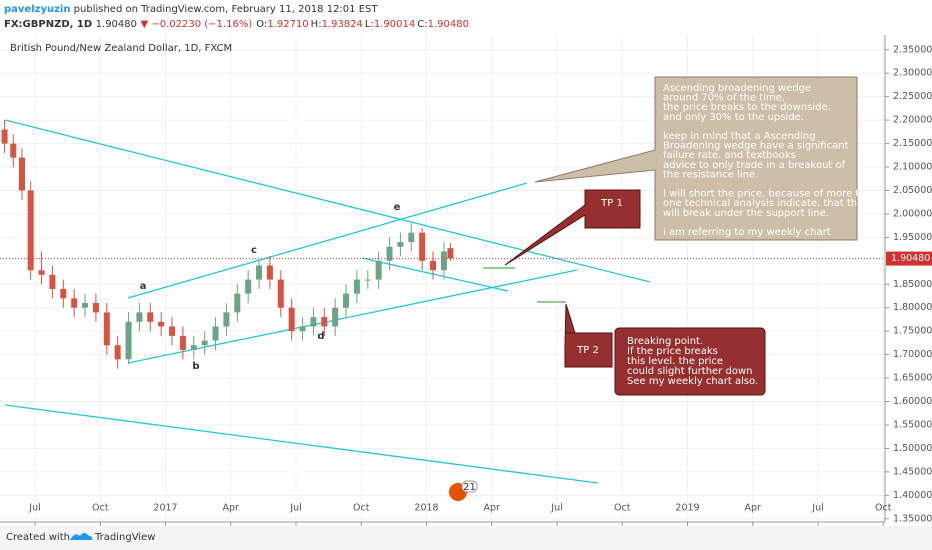 This screenshot has width=932, height=550. Describe the element at coordinates (81, 536) in the screenshot. I see `tradingview-logo` at that location.